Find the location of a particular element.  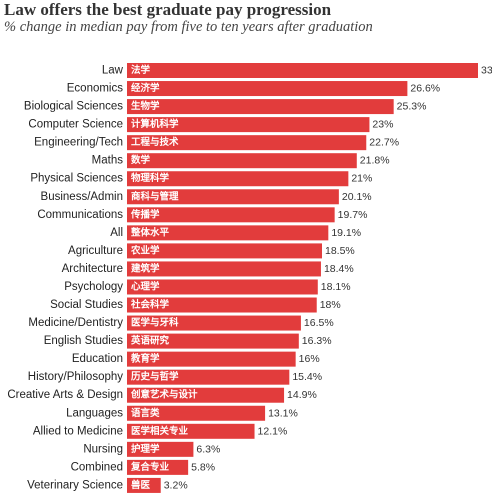

value-label: 22.7% is located at coordinates (384, 143).